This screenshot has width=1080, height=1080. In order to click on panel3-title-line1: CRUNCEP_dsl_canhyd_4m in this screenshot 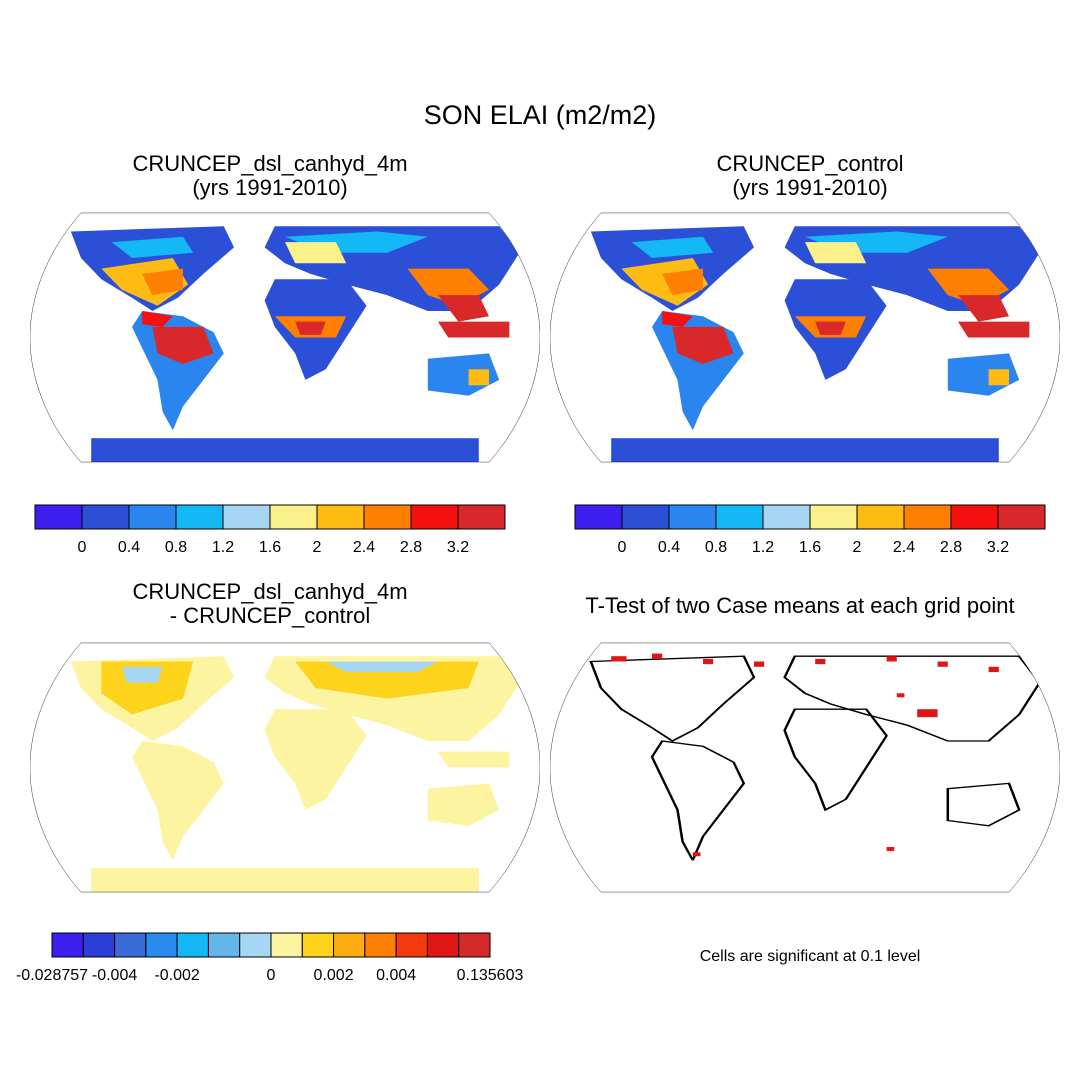, I will do `click(270, 591)`.